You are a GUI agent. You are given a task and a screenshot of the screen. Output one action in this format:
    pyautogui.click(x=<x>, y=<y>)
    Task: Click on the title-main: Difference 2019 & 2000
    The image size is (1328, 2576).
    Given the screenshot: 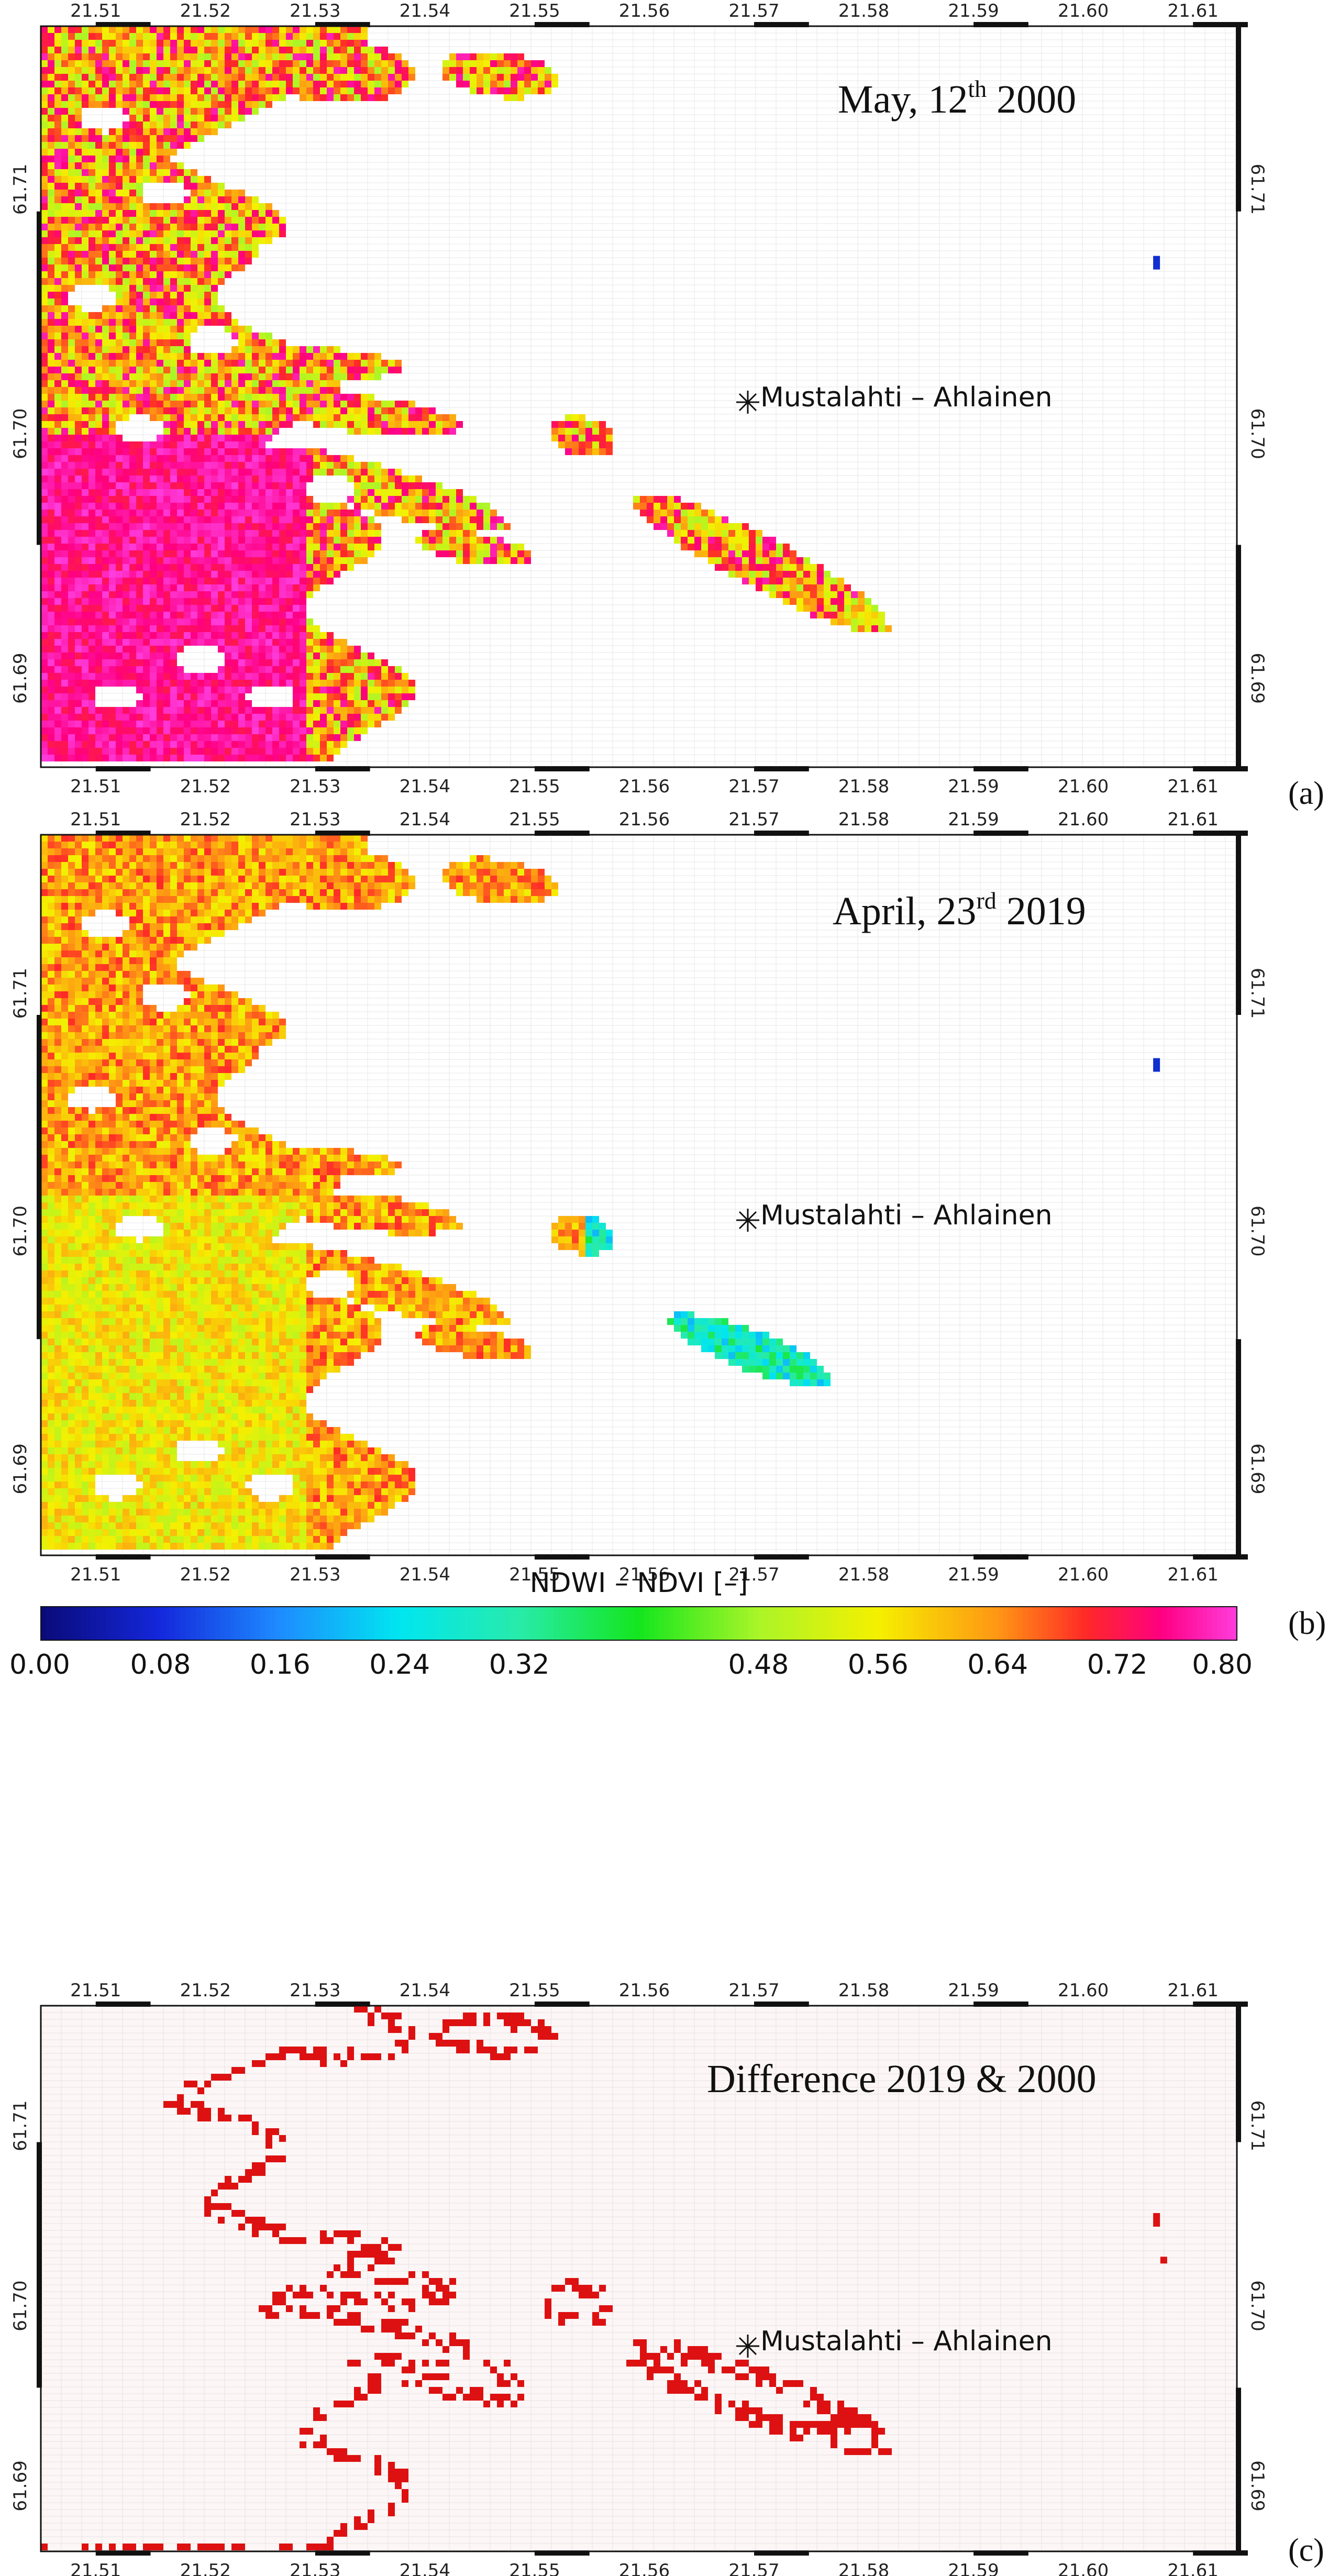 What is the action you would take?
    pyautogui.click(x=902, y=2079)
    